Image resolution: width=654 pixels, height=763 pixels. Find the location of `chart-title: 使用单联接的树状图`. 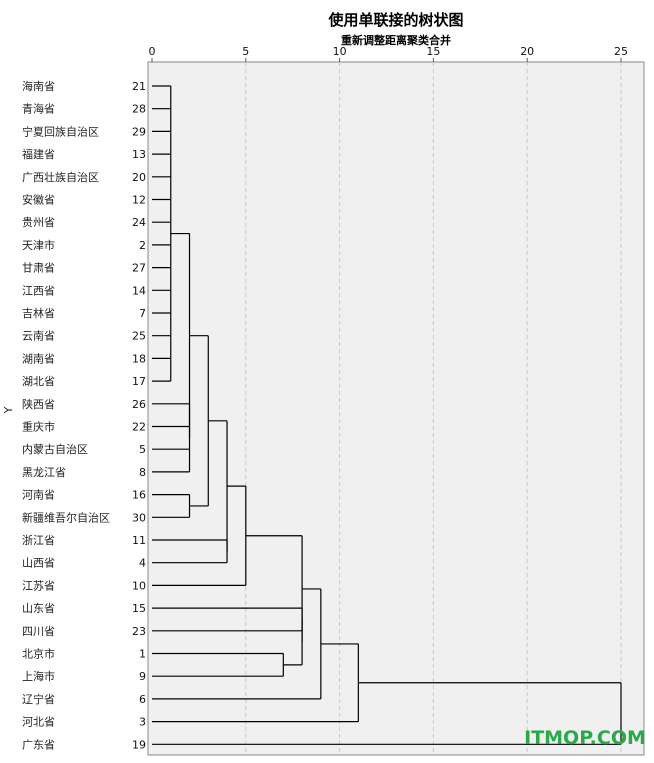

chart-title: 使用单联接的树状图 is located at coordinates (395, 20).